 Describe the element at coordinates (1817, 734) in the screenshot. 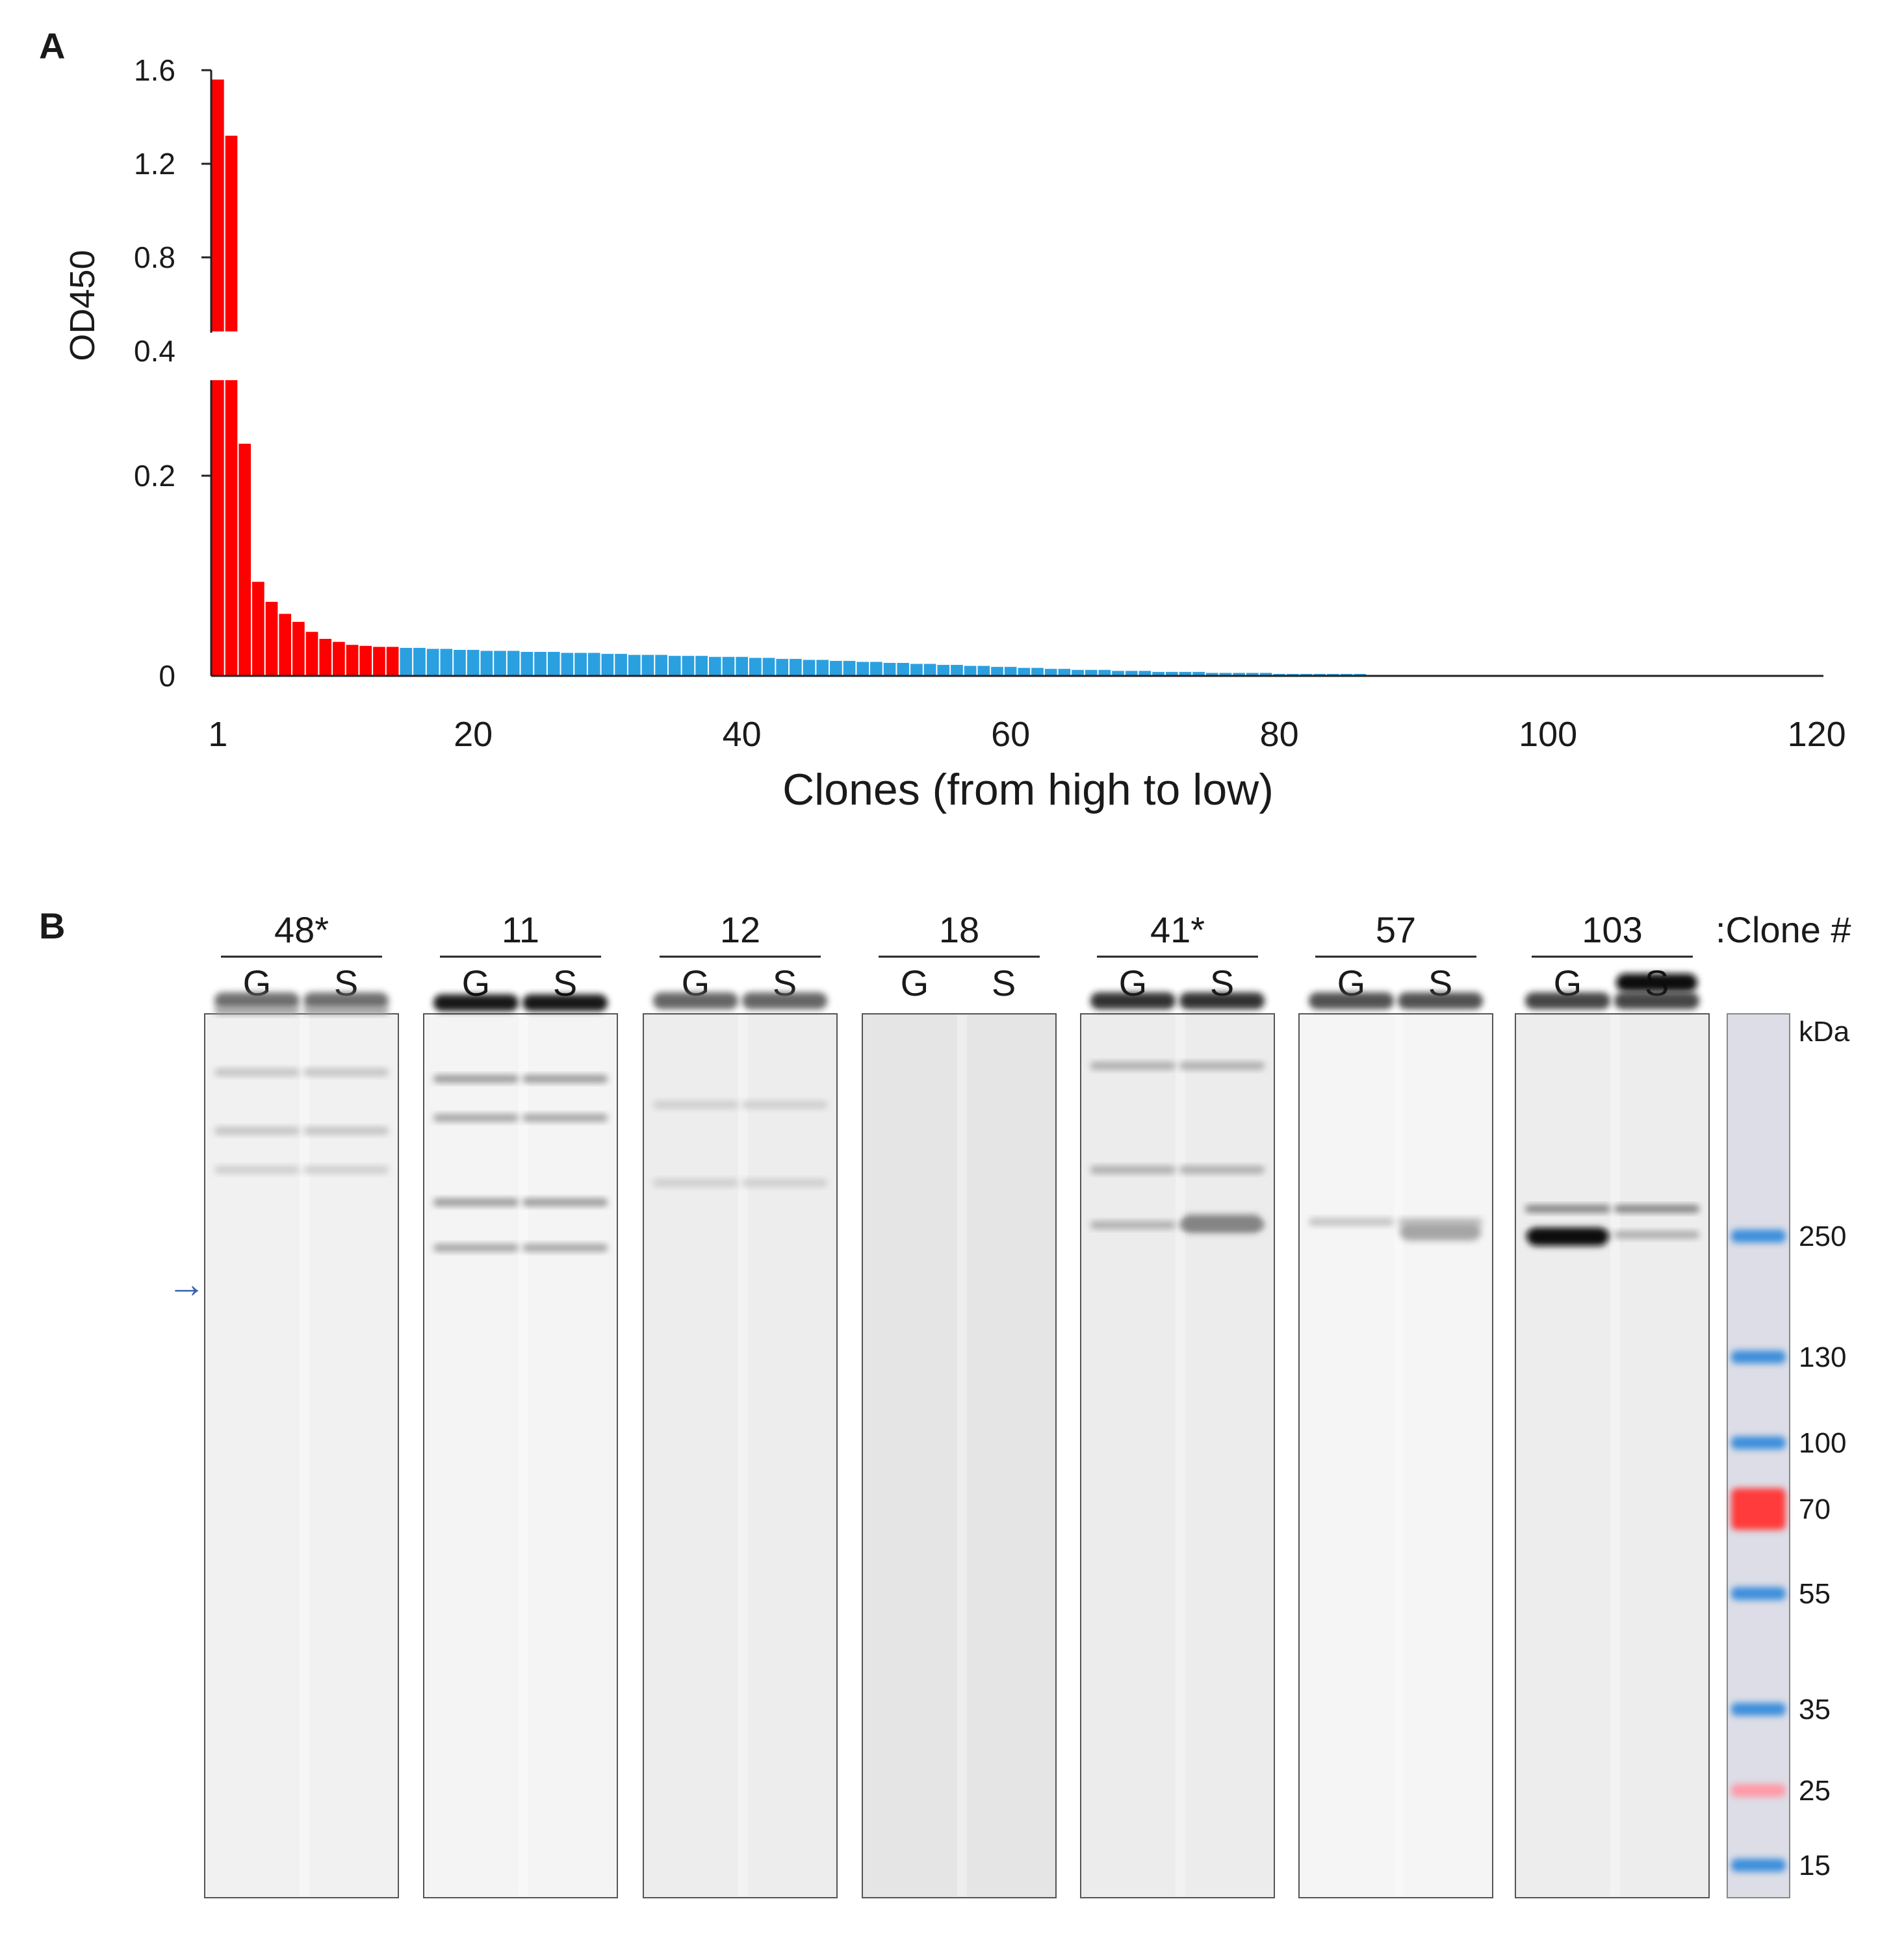

I see `x-tick-label: 120` at that location.